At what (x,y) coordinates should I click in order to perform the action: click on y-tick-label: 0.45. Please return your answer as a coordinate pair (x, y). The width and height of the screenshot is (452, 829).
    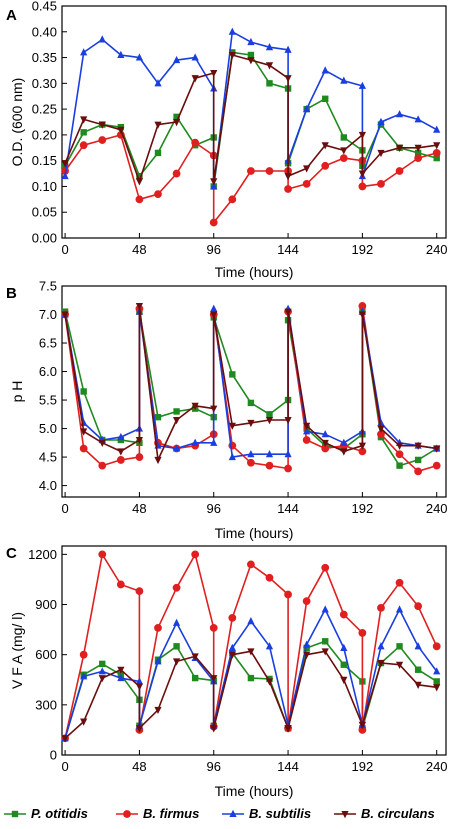
    Looking at the image, I should click on (44, 7).